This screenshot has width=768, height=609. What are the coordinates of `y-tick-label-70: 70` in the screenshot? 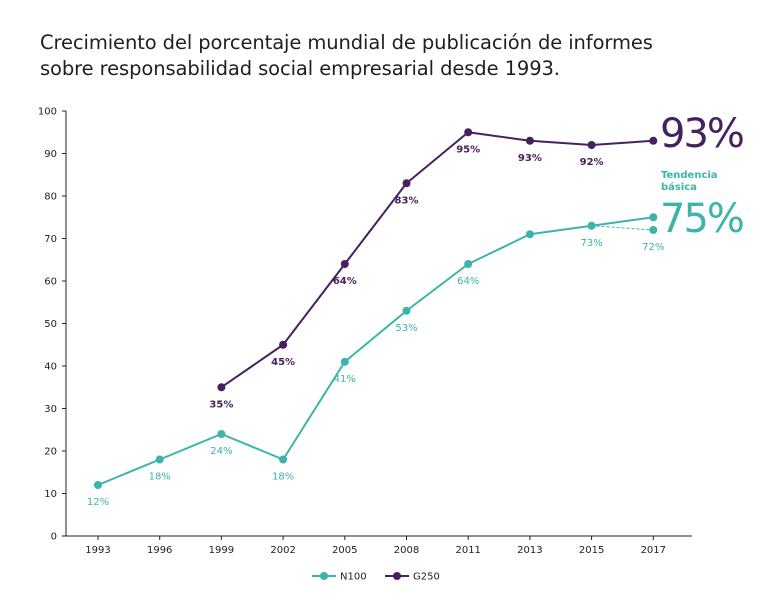 It's located at (50, 239).